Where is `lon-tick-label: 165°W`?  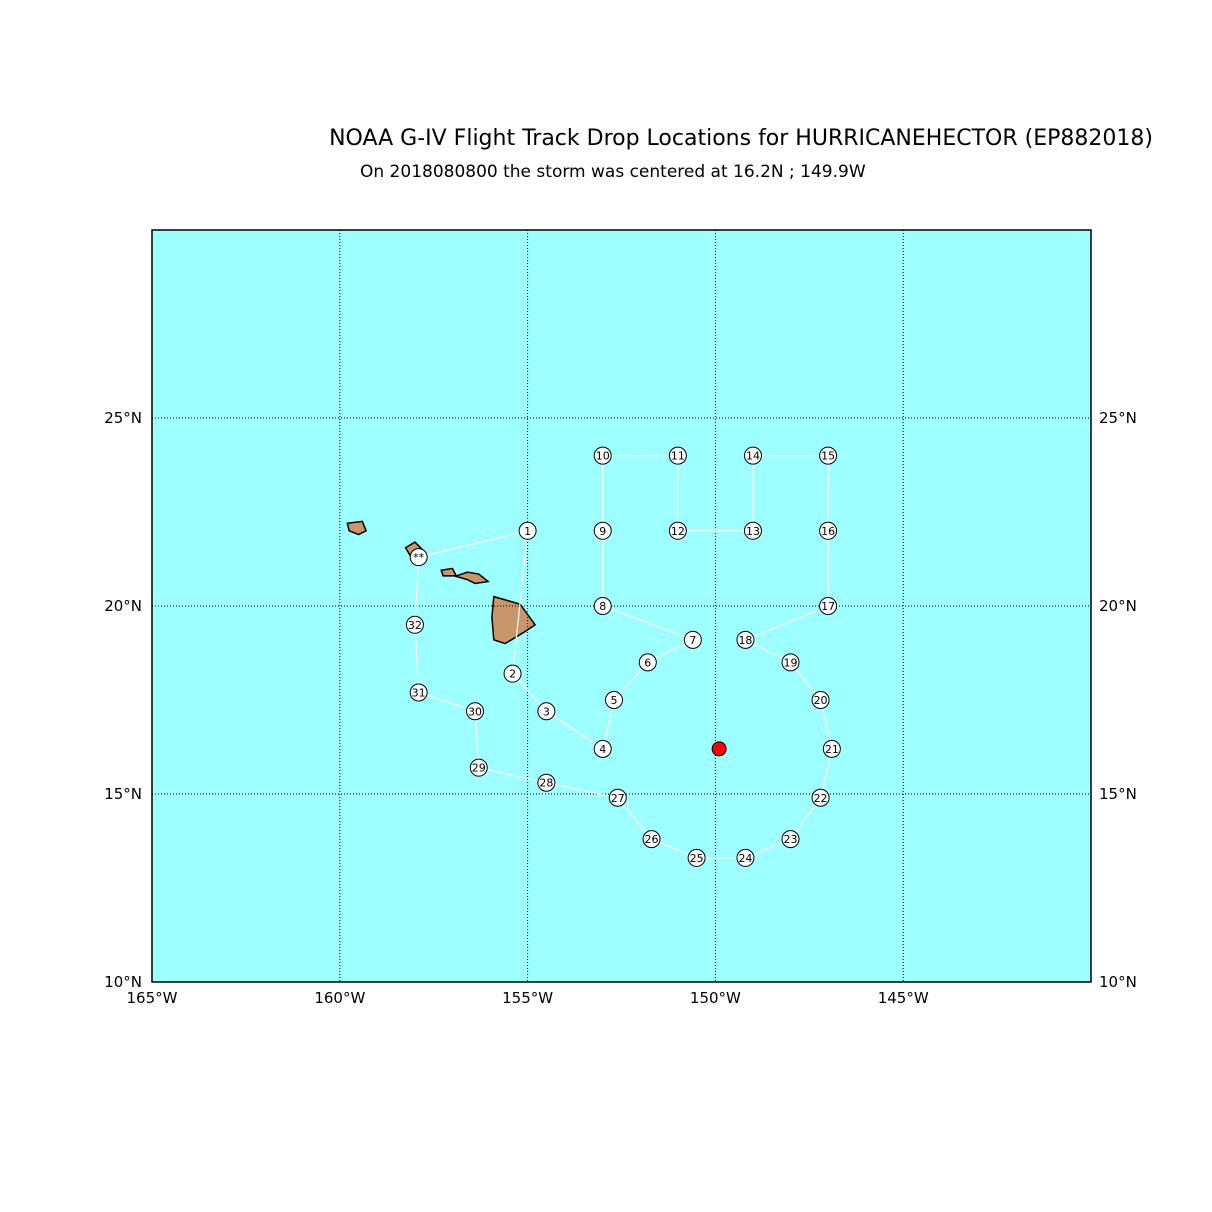 lon-tick-label: 165°W is located at coordinates (152, 998).